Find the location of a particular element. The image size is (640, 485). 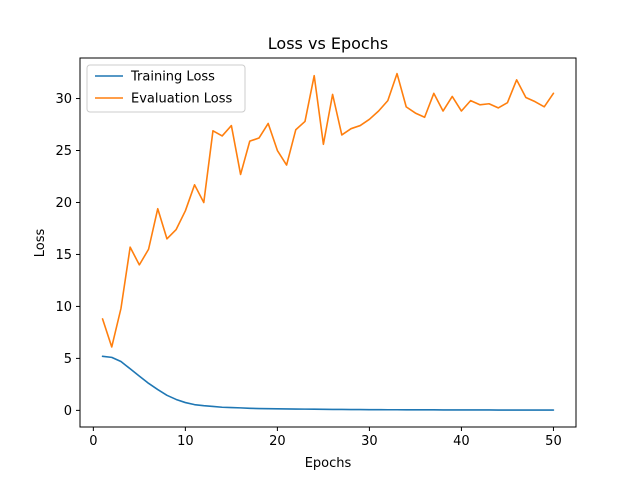

y-tick-label: 5 is located at coordinates (68, 359).